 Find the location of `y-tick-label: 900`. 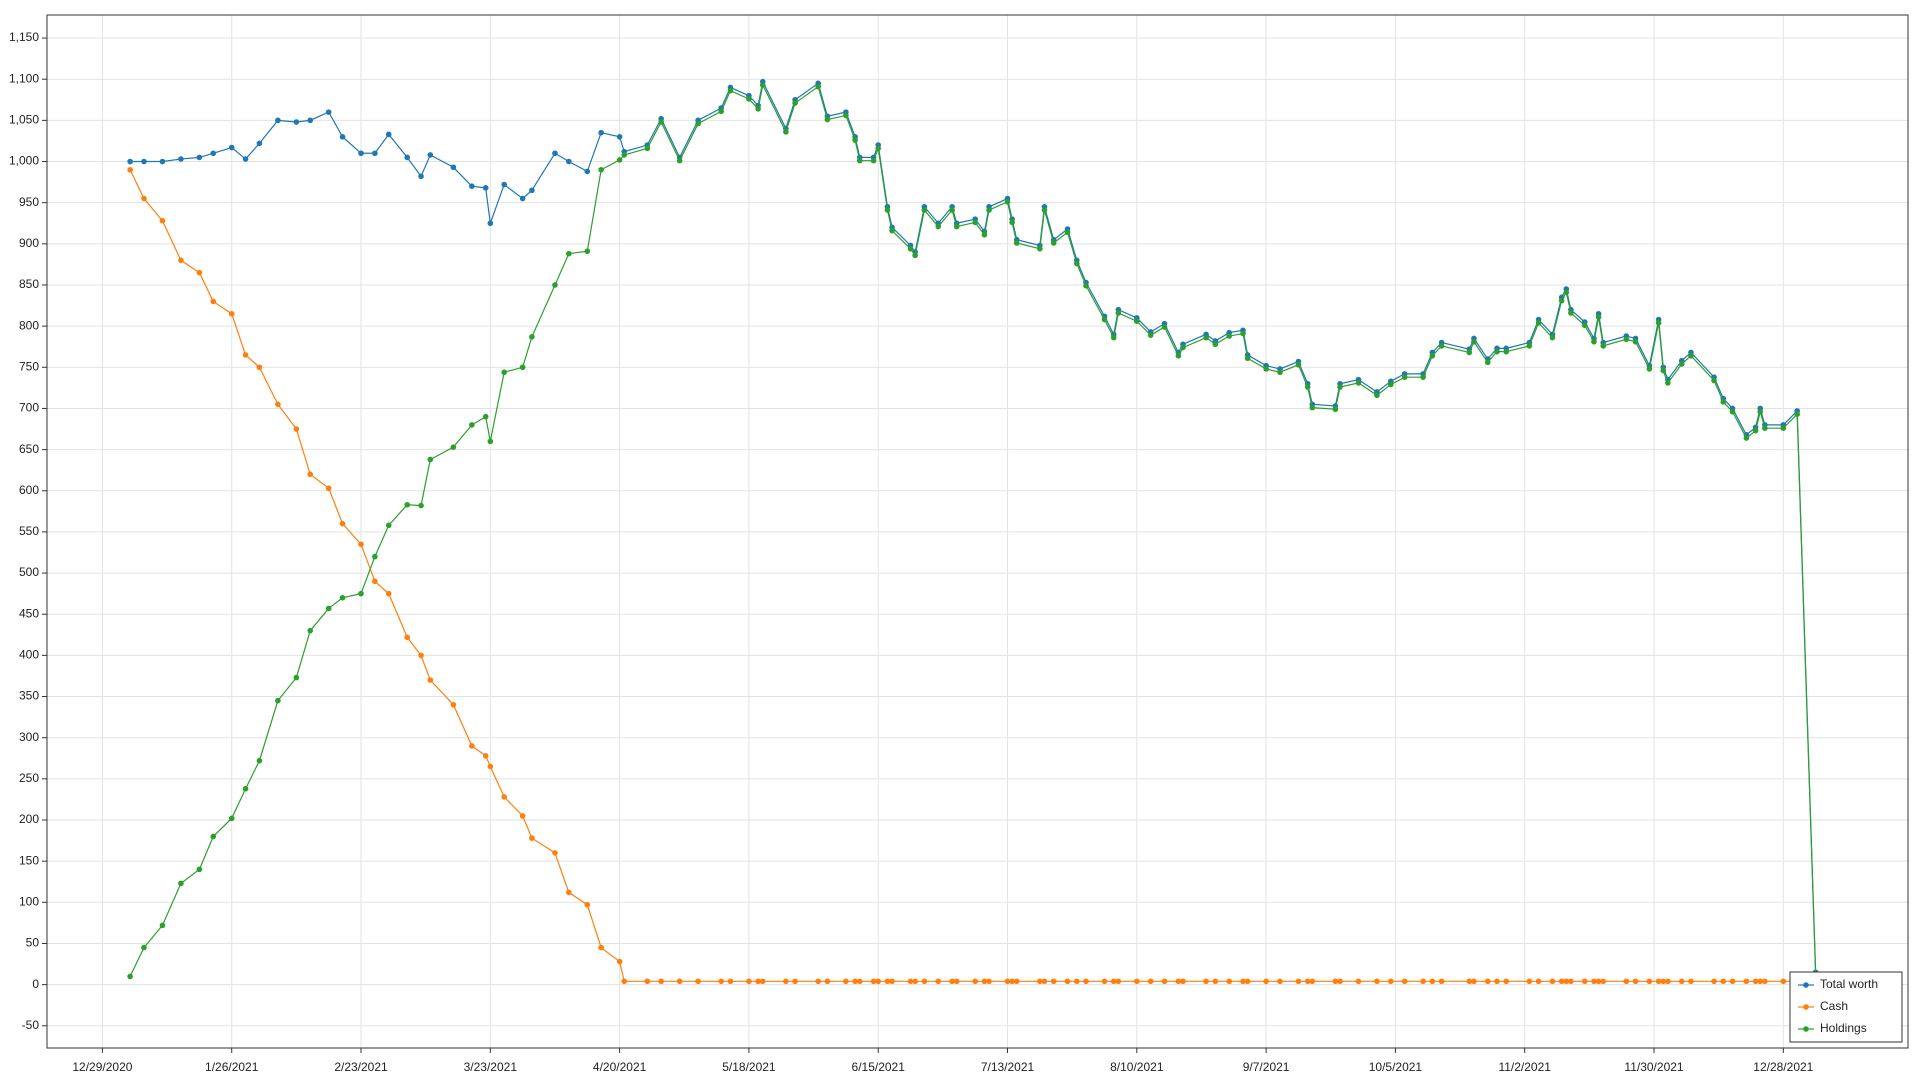

y-tick-label: 900 is located at coordinates (29, 243).